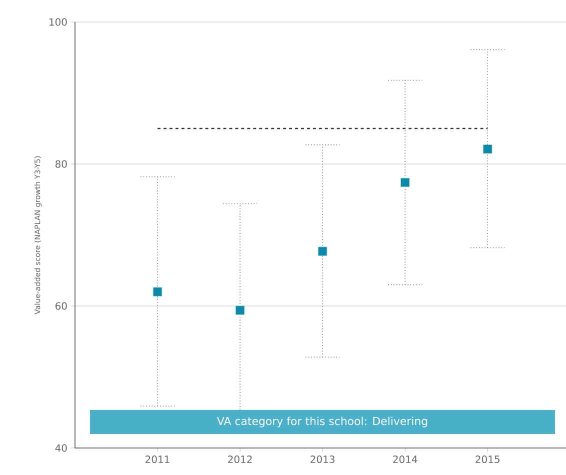 Image resolution: width=566 pixels, height=475 pixels. What do you see at coordinates (61, 164) in the screenshot?
I see `y-tick-label: 80` at bounding box center [61, 164].